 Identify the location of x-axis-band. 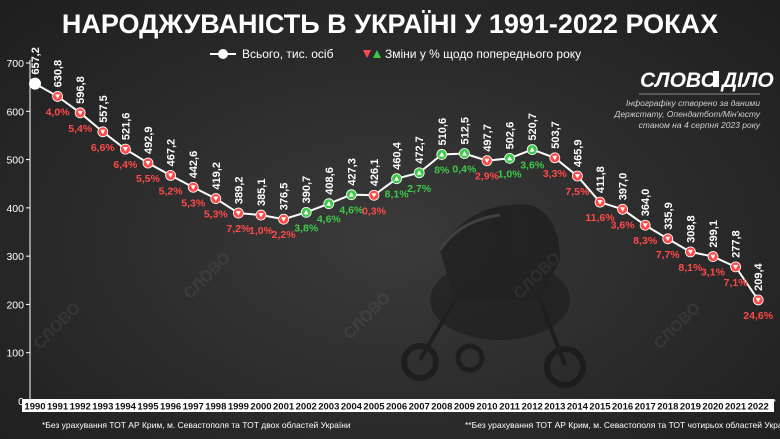
(398, 405).